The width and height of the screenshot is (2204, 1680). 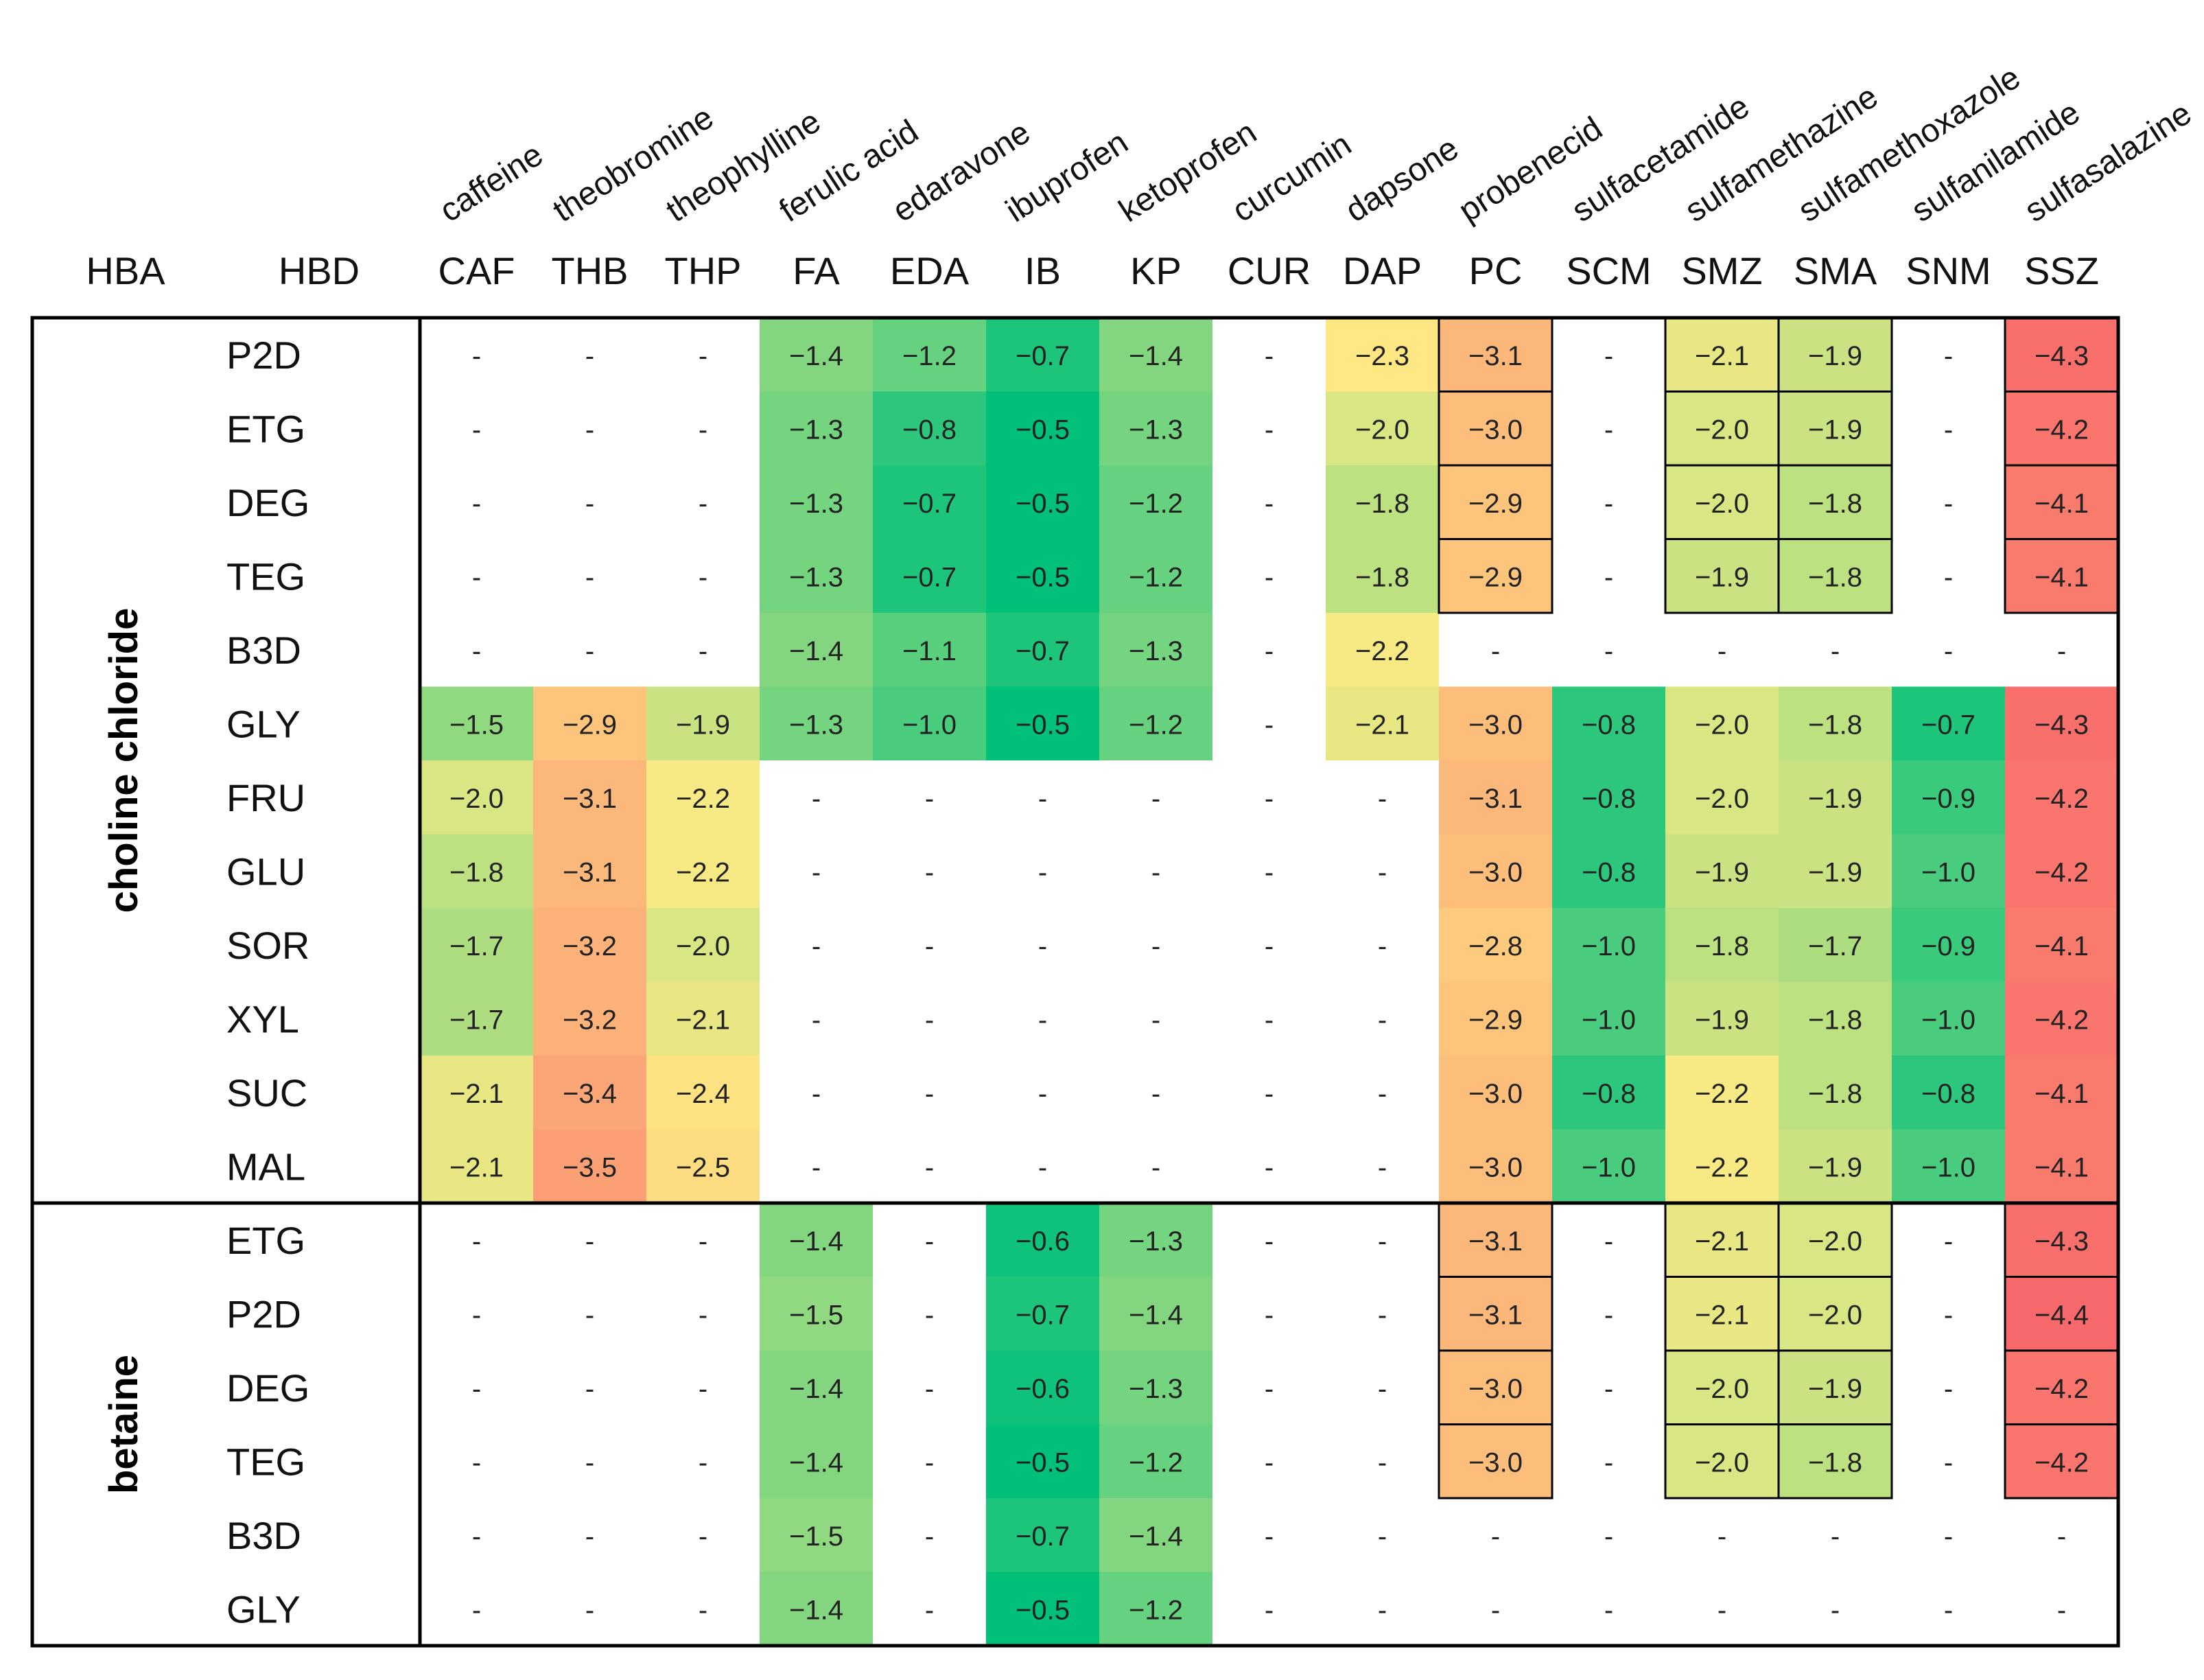 I want to click on cell-value: −3.1, so click(x=590, y=799).